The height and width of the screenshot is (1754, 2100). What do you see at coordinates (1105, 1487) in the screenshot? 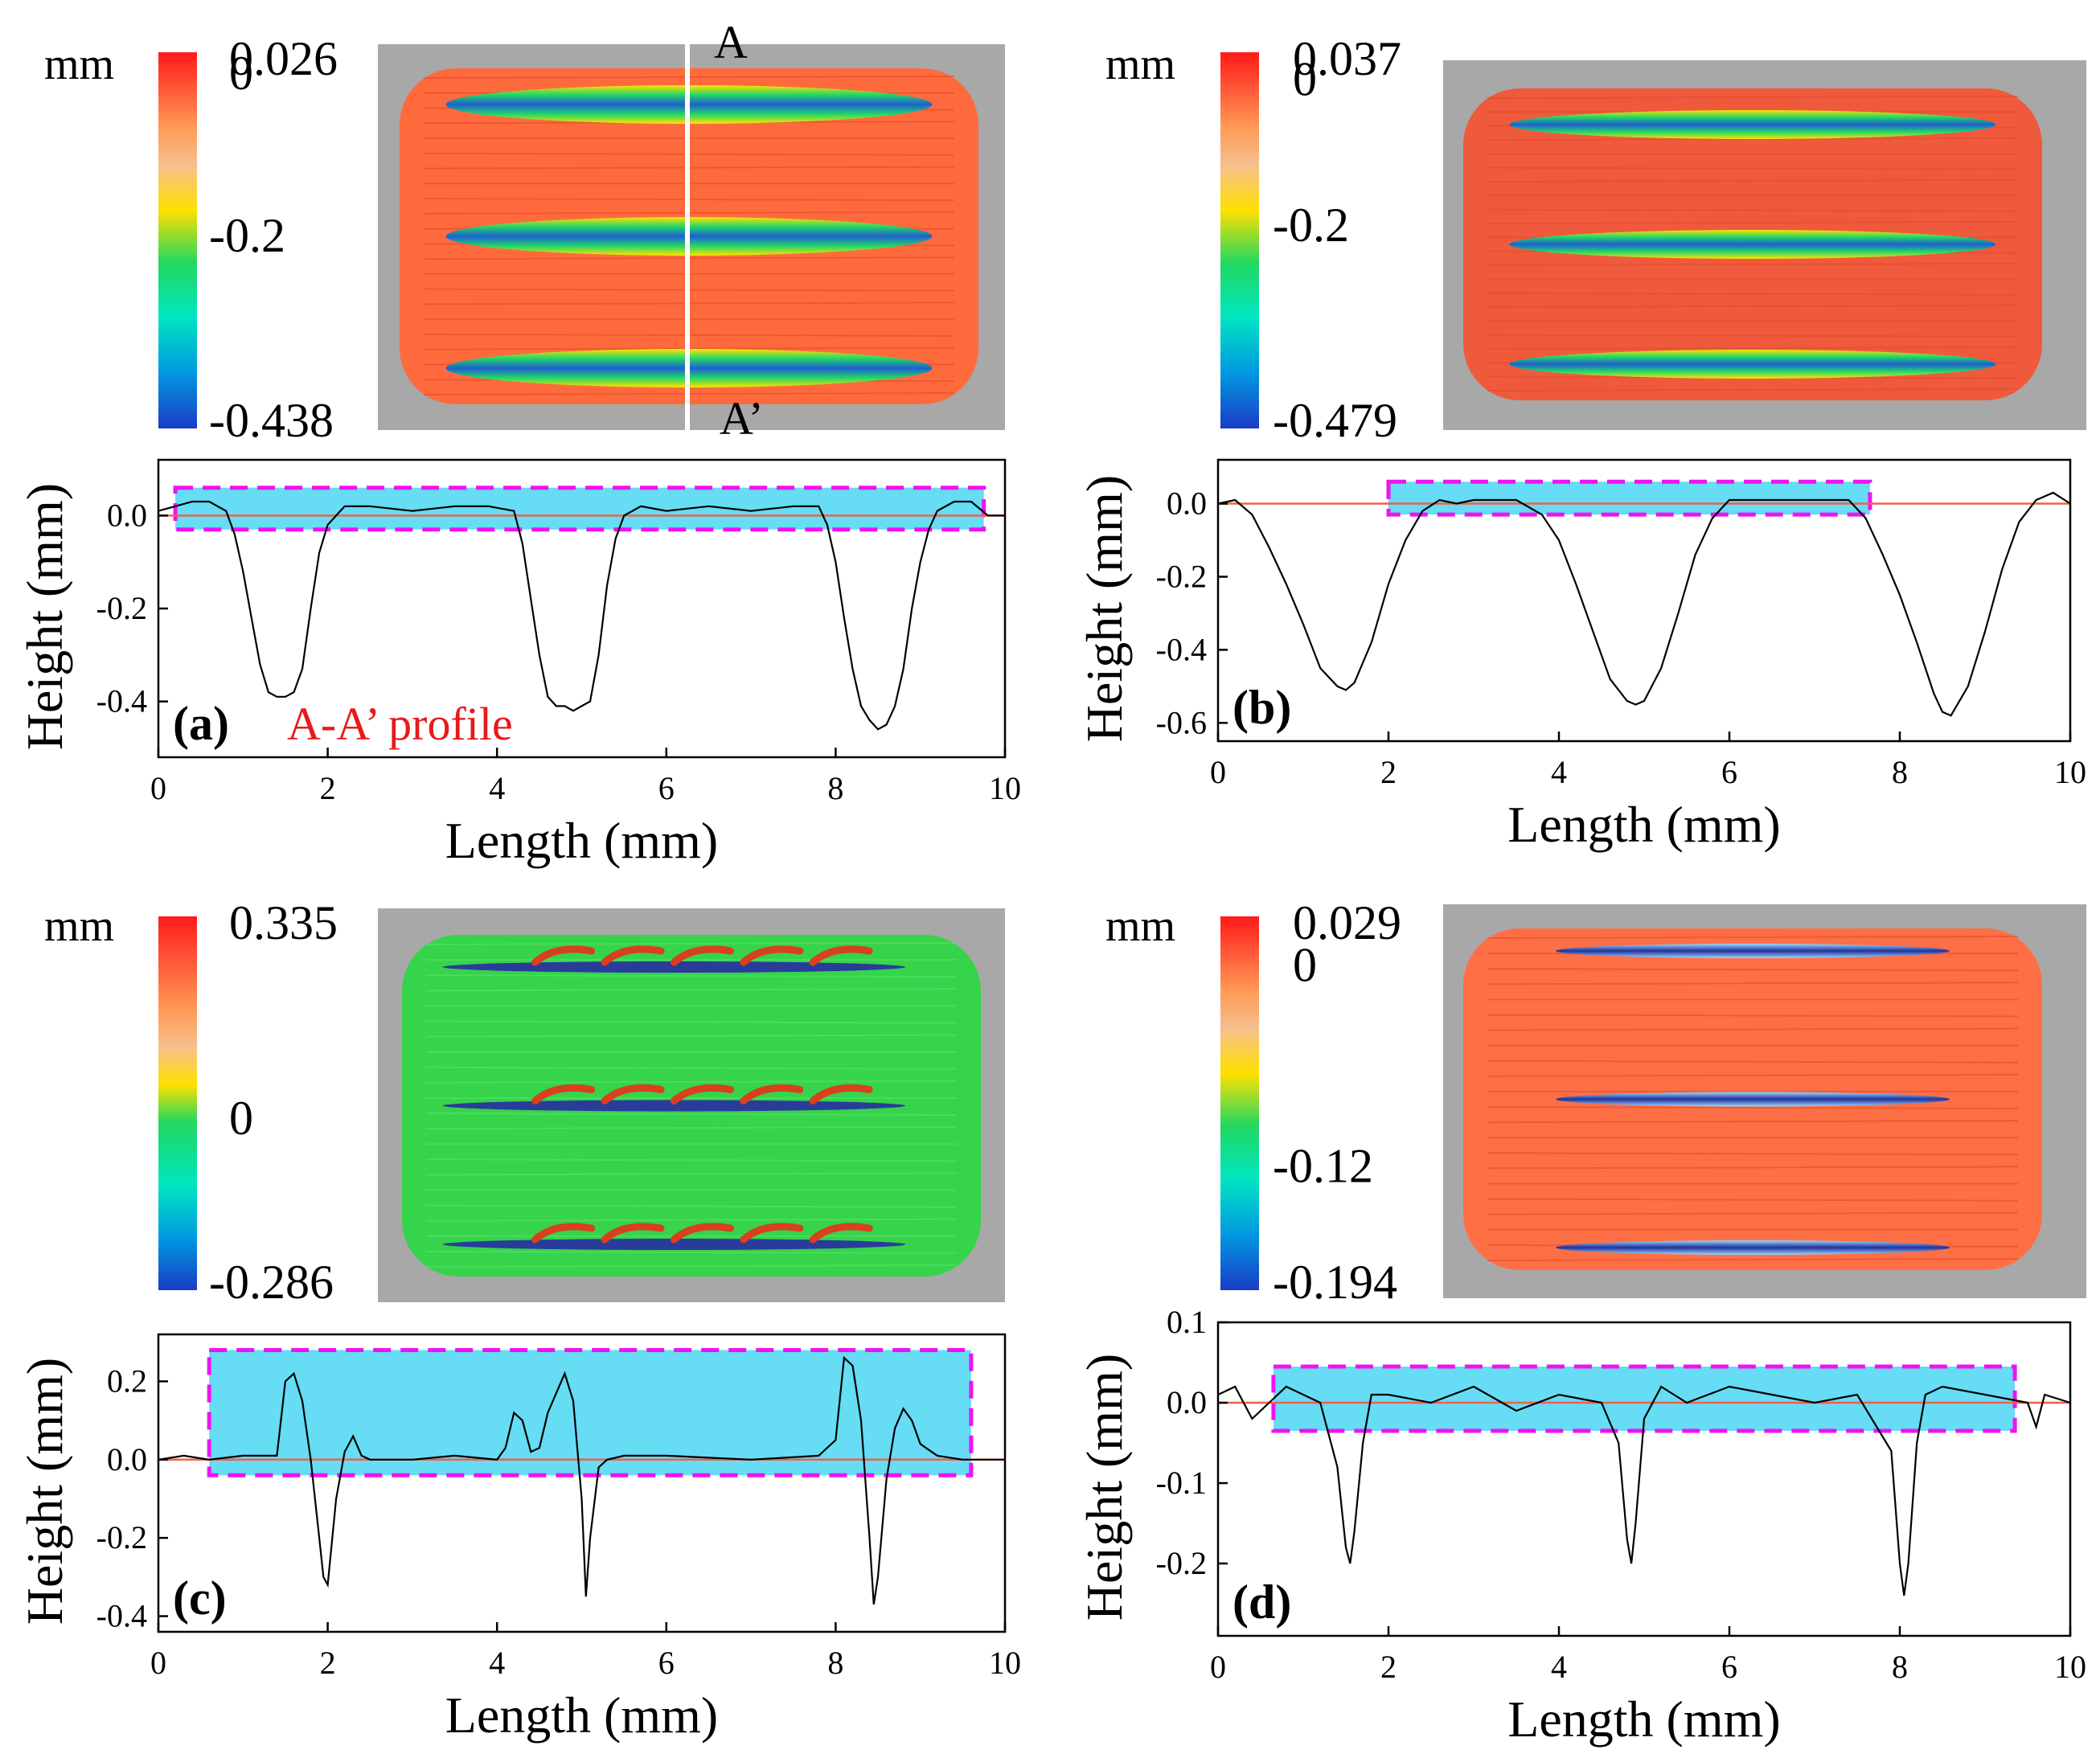
I see `y-axis-label-d: Height (mm)` at bounding box center [1105, 1487].